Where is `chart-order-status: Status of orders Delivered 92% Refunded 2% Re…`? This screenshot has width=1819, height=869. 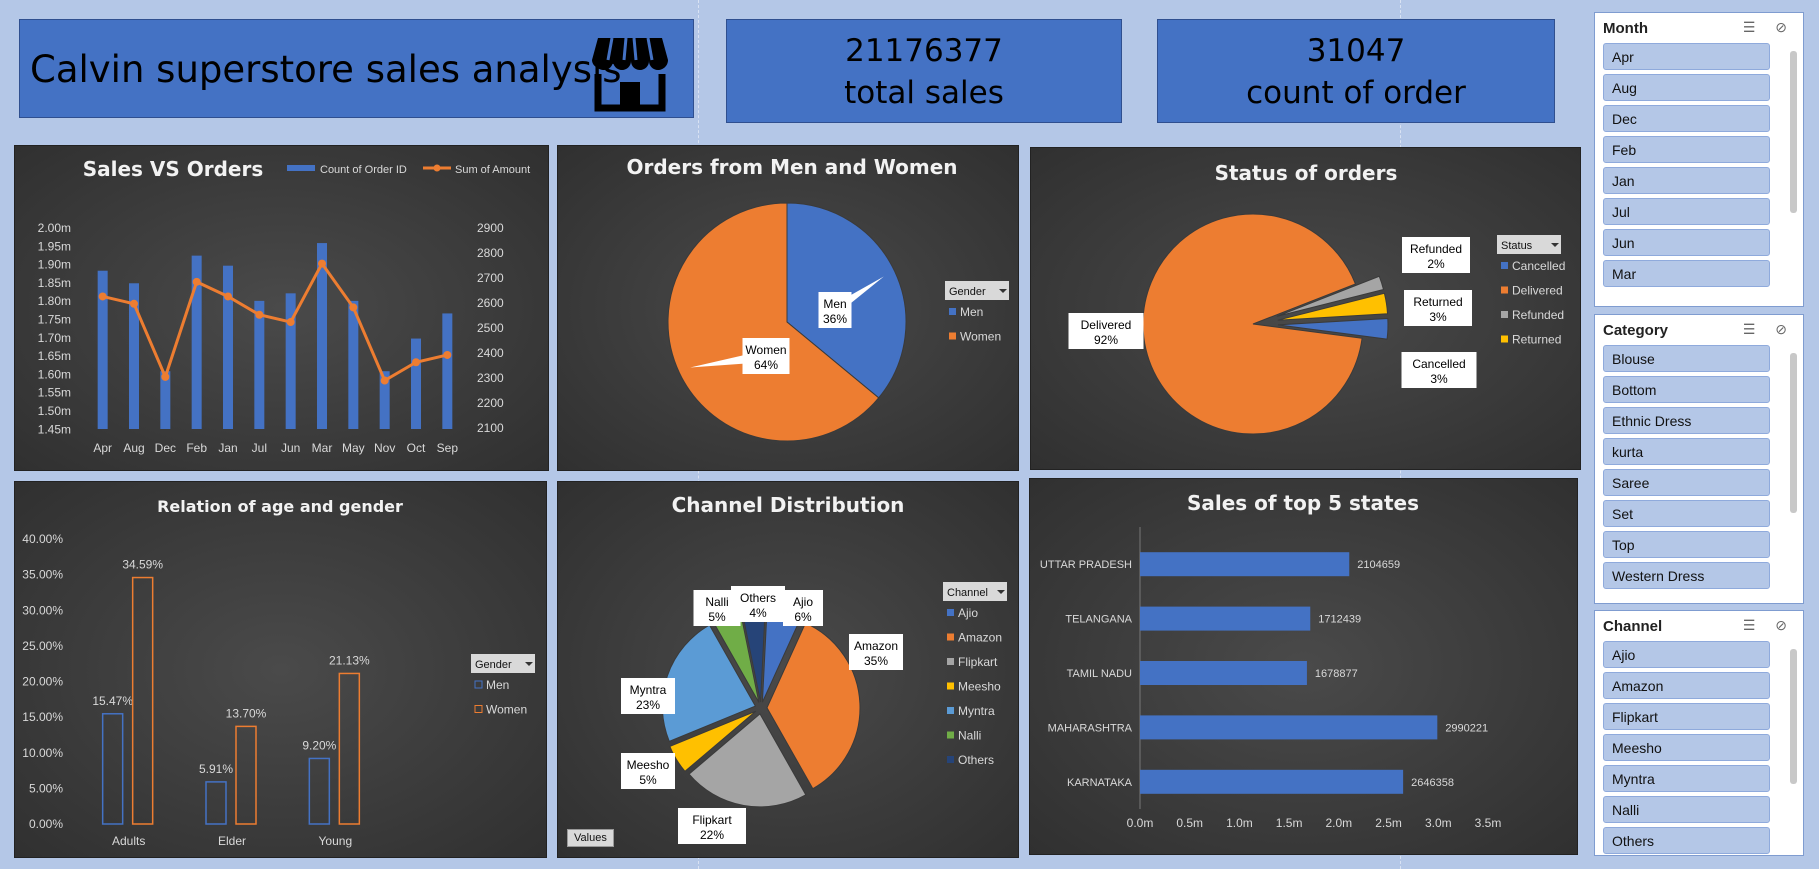 chart-order-status: Status of orders Delivered 92% Refunded 2% Re… is located at coordinates (1305, 308).